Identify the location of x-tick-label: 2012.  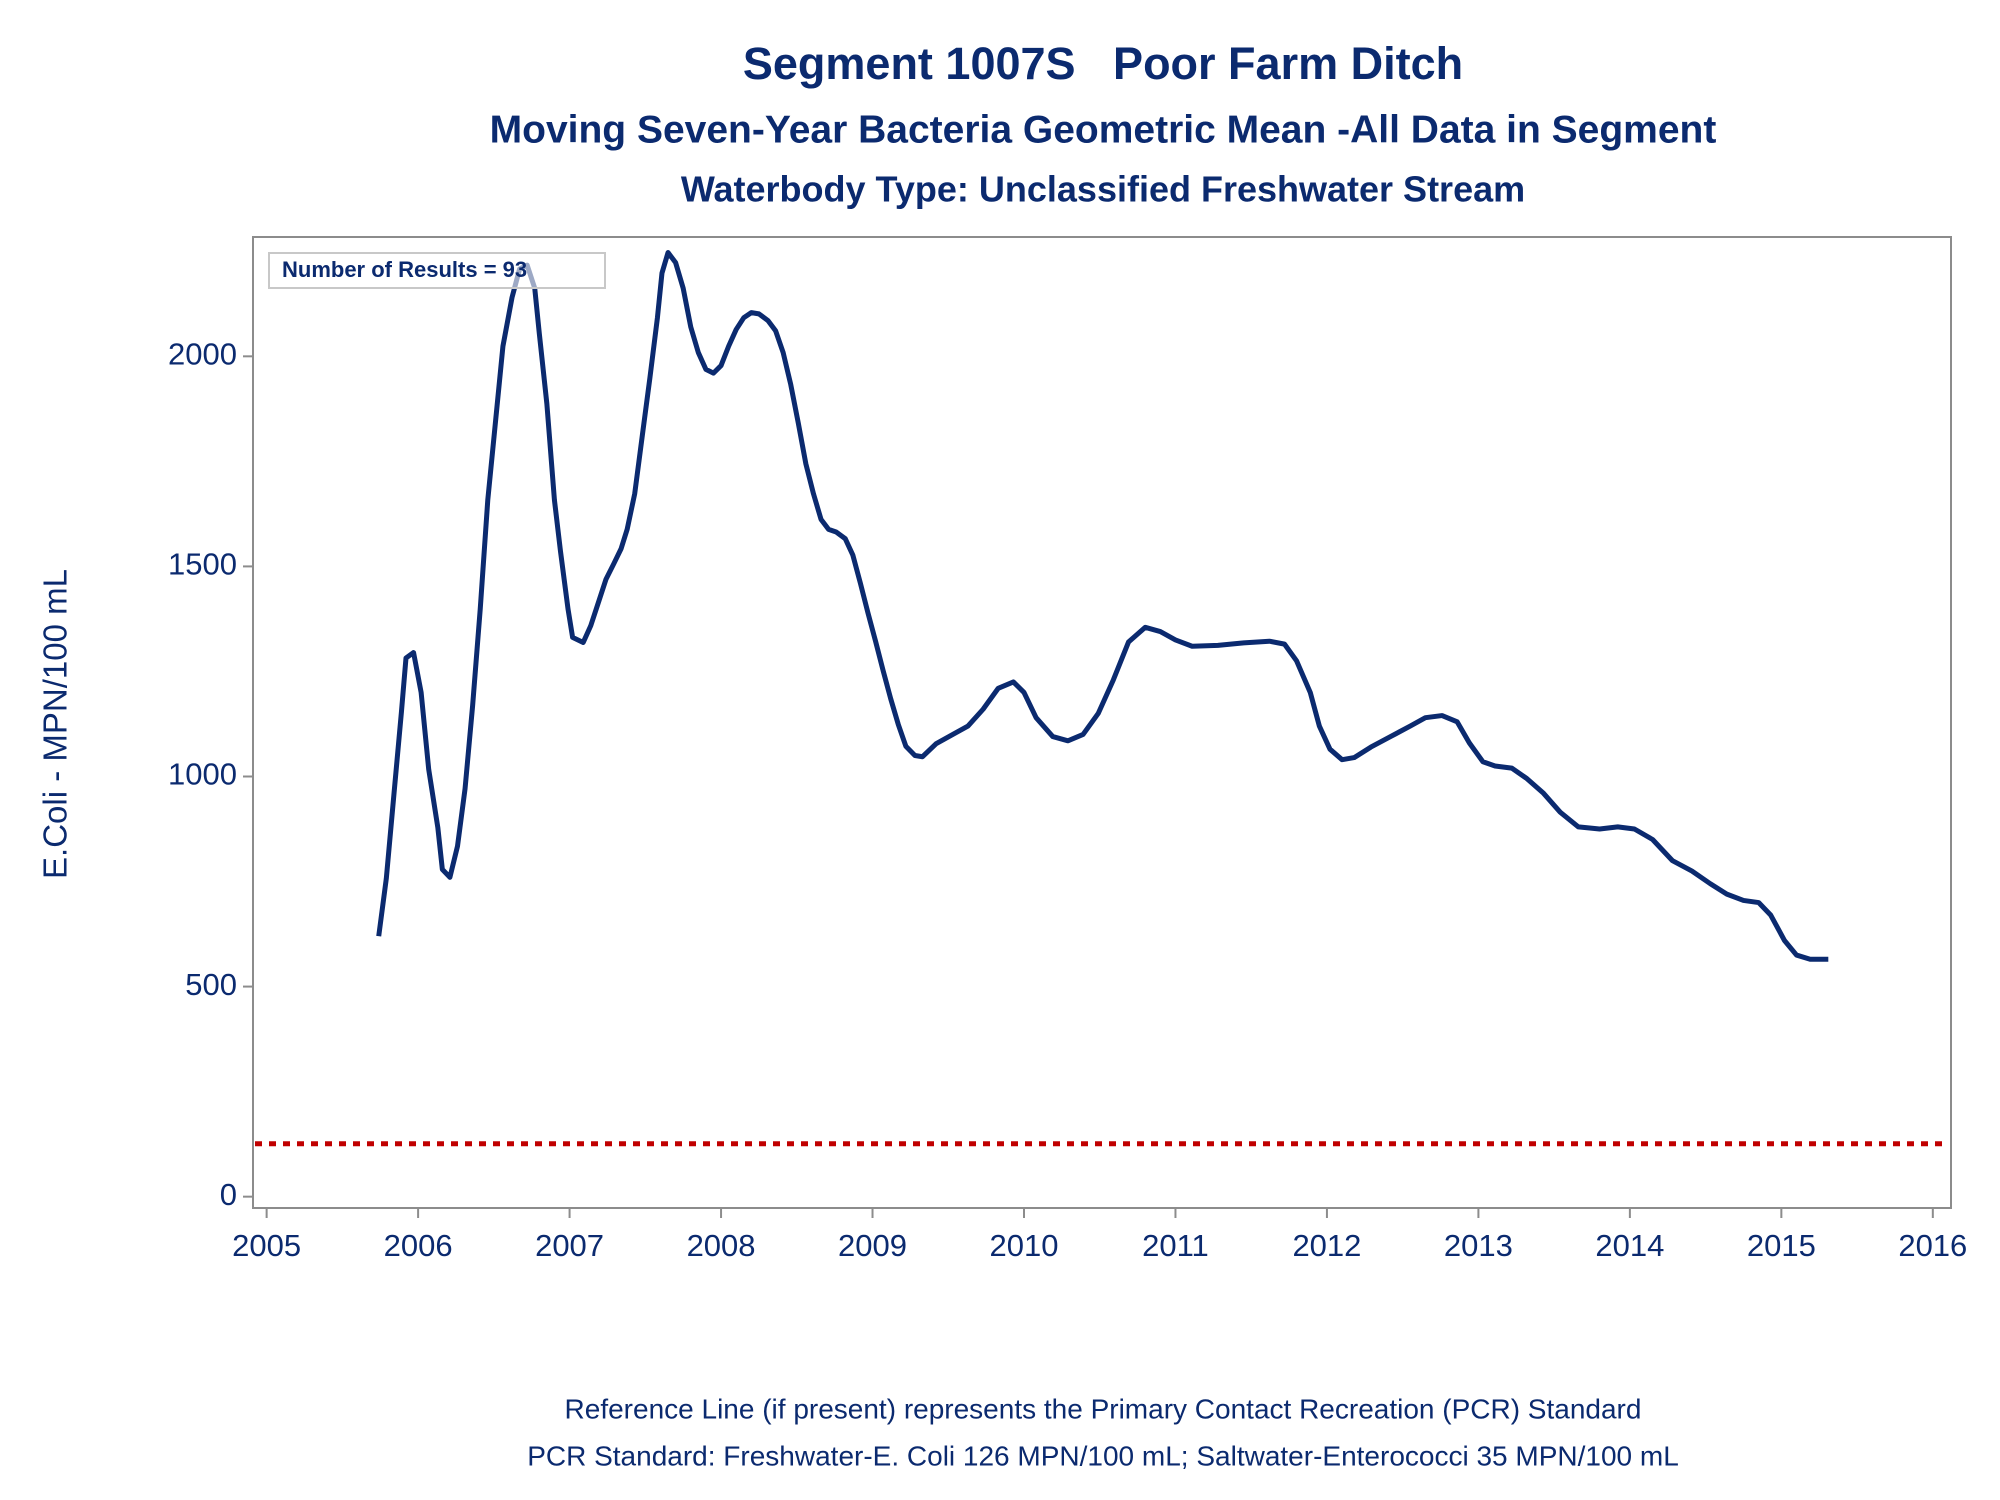
(1326, 1245).